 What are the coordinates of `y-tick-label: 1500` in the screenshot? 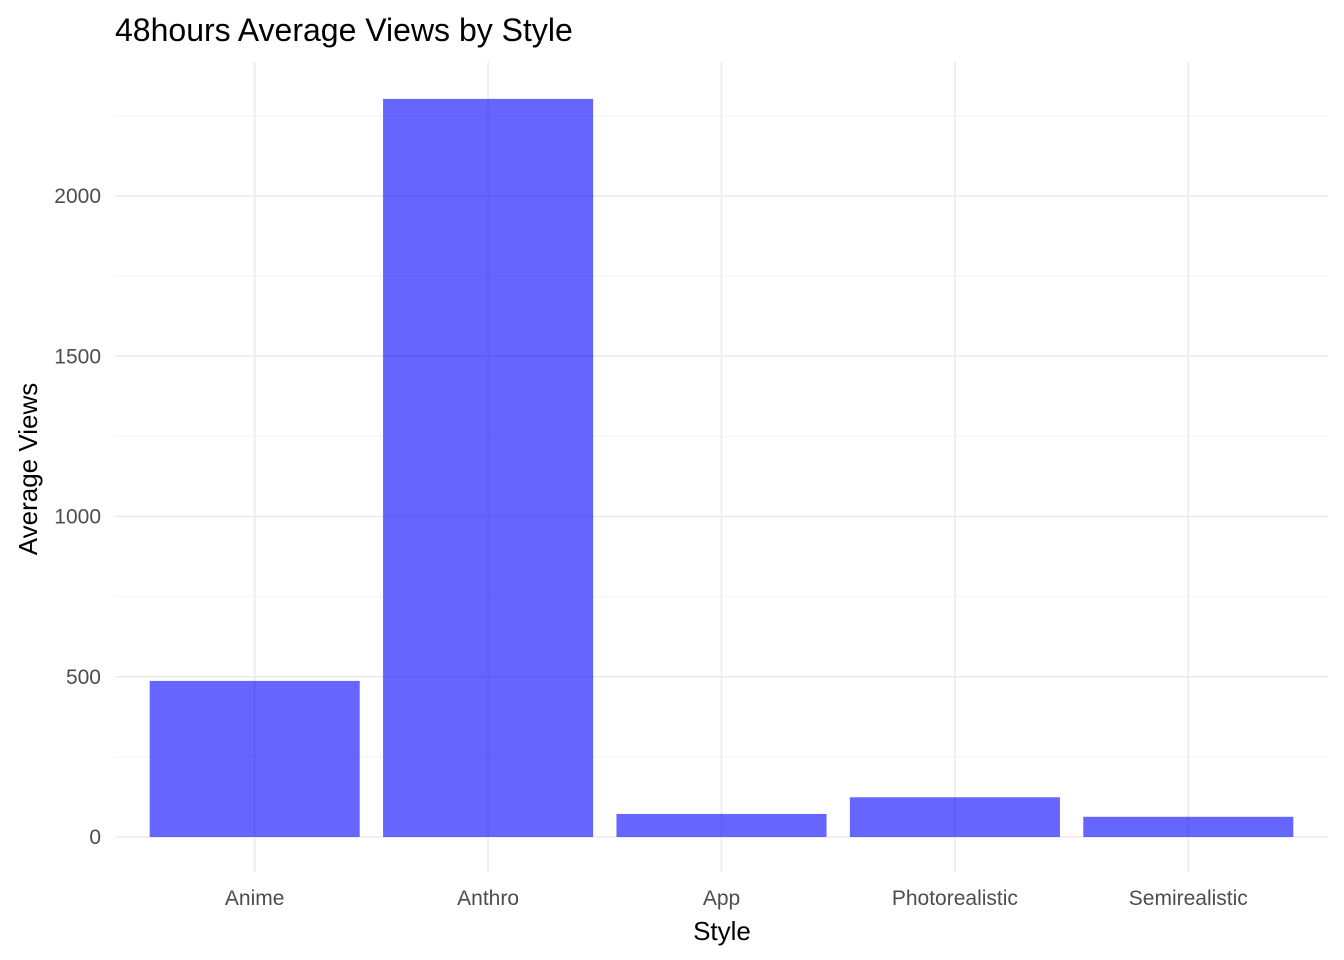 It's located at (77, 356).